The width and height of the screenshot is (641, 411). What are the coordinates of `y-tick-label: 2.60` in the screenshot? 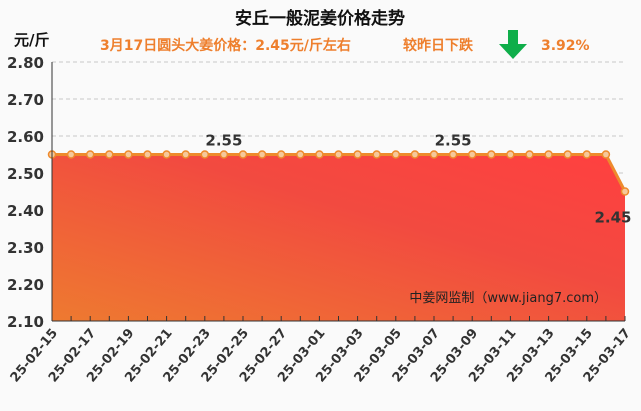 It's located at (25, 137).